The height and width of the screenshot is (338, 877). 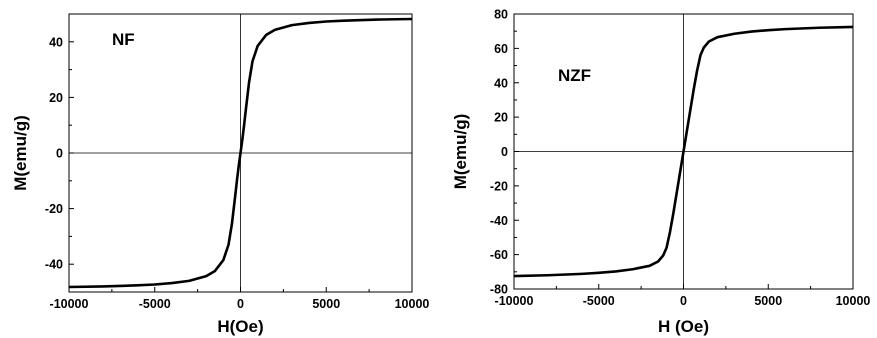 What do you see at coordinates (499, 255) in the screenshot?
I see `y-tick-label: -60` at bounding box center [499, 255].